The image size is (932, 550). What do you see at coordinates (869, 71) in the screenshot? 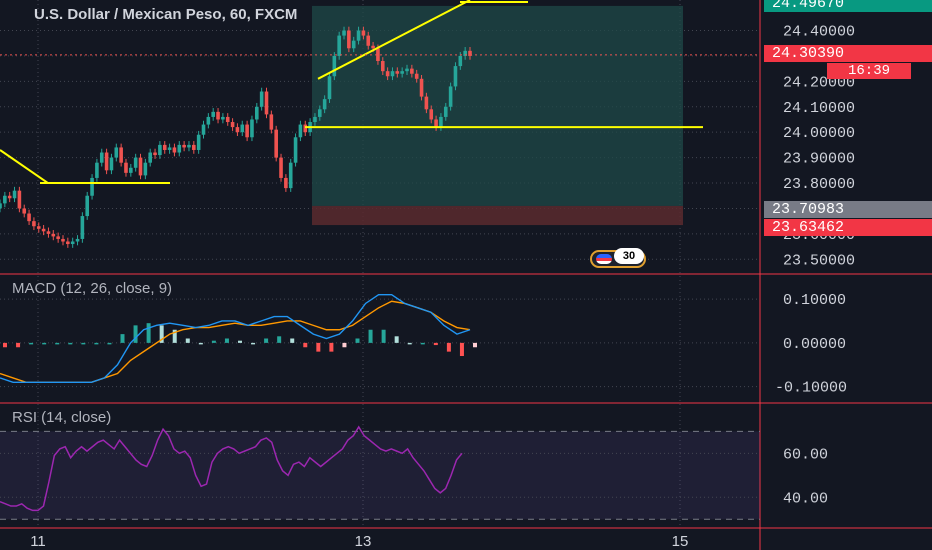
I see `bar-countdown: 16:39` at bounding box center [869, 71].